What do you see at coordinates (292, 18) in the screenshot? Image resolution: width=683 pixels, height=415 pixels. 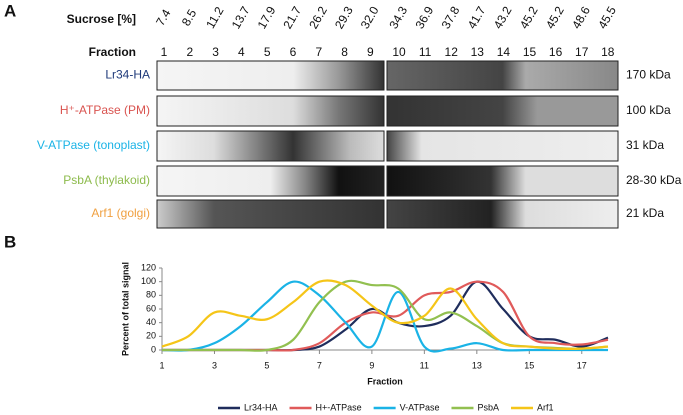 I see `sucrose-value: 21.7` at bounding box center [292, 18].